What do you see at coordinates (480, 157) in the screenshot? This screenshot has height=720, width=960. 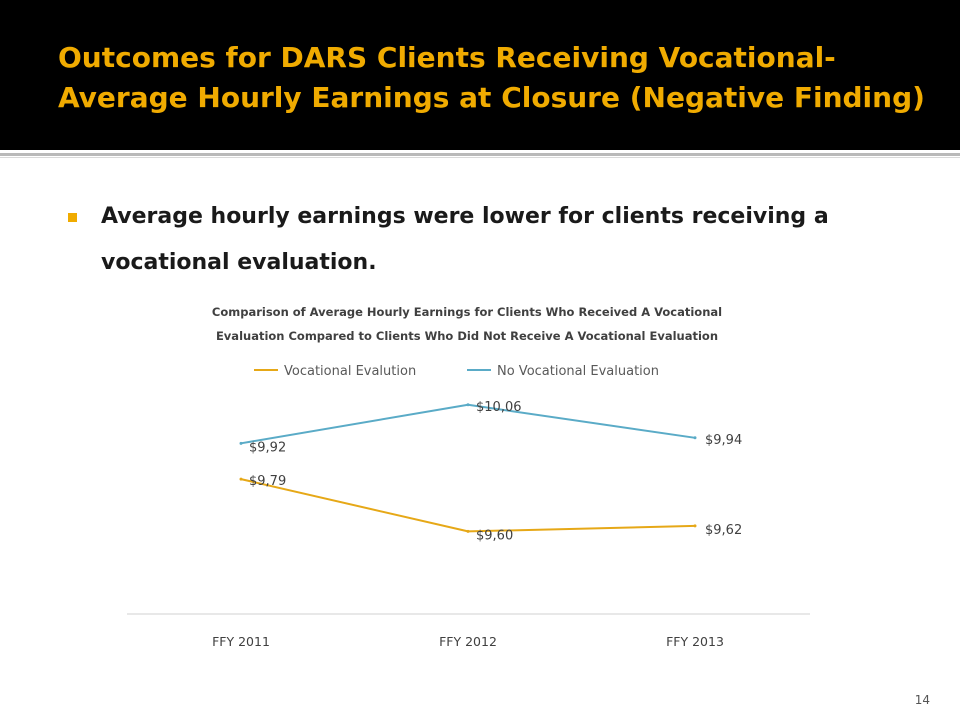 I see `title-divider-thin` at bounding box center [480, 157].